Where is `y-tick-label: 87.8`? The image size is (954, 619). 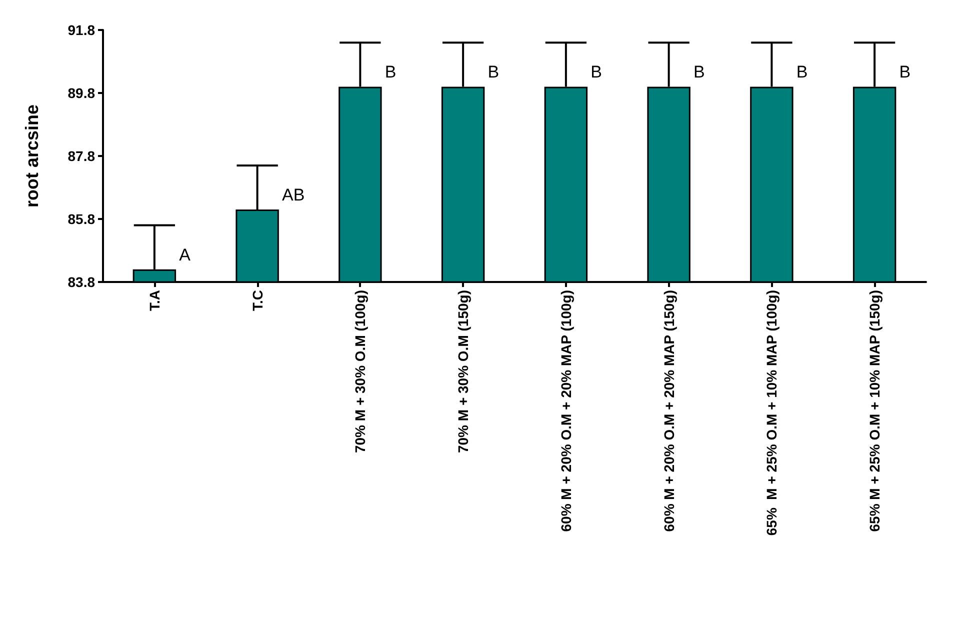 y-tick-label: 87.8 is located at coordinates (82, 156).